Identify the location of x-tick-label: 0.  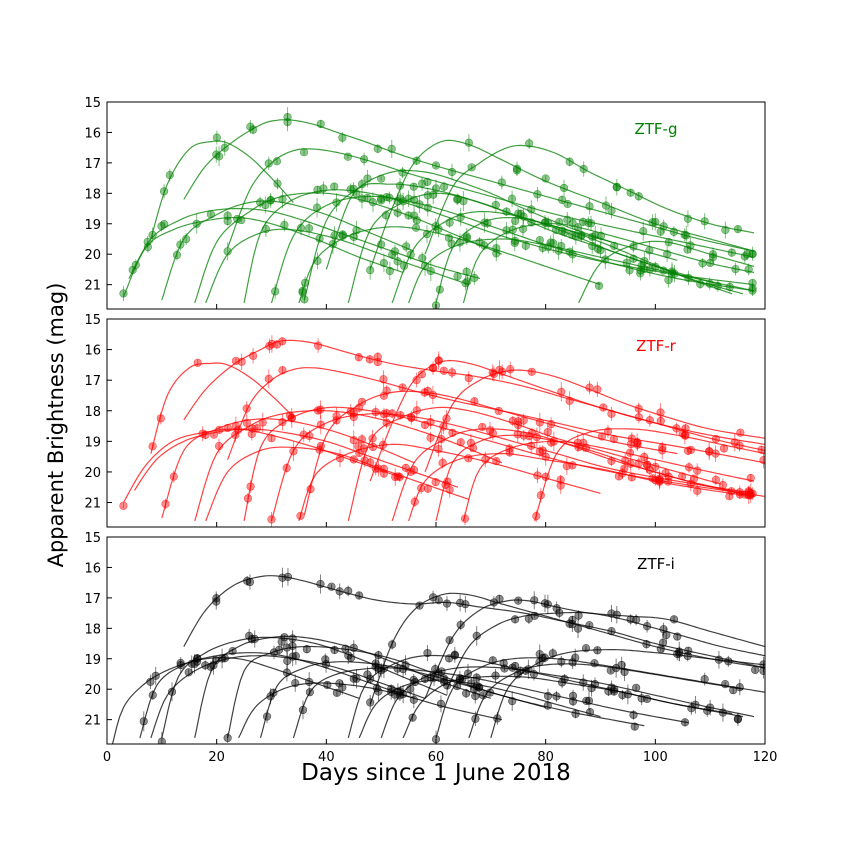
(107, 757).